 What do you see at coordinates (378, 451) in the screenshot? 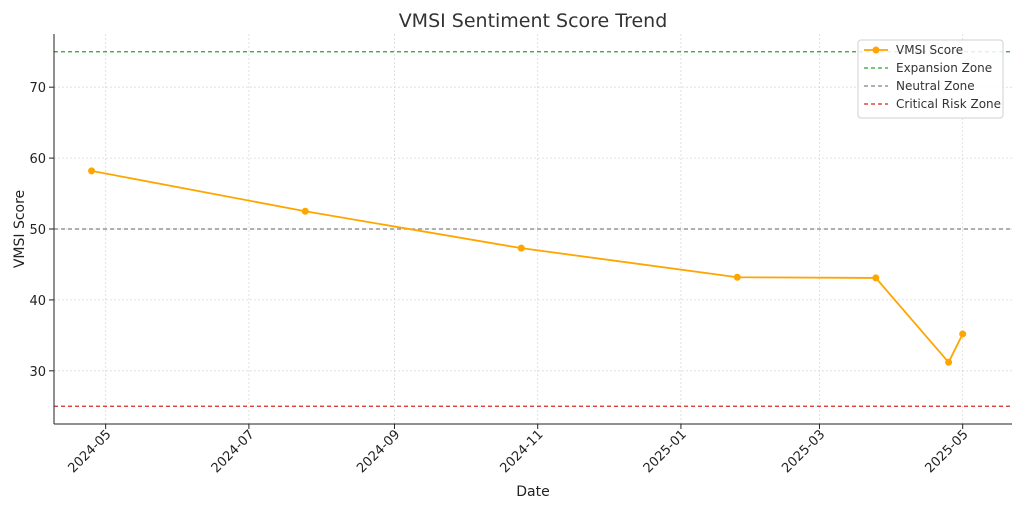
I see `x-tick-label: 2024-09` at bounding box center [378, 451].